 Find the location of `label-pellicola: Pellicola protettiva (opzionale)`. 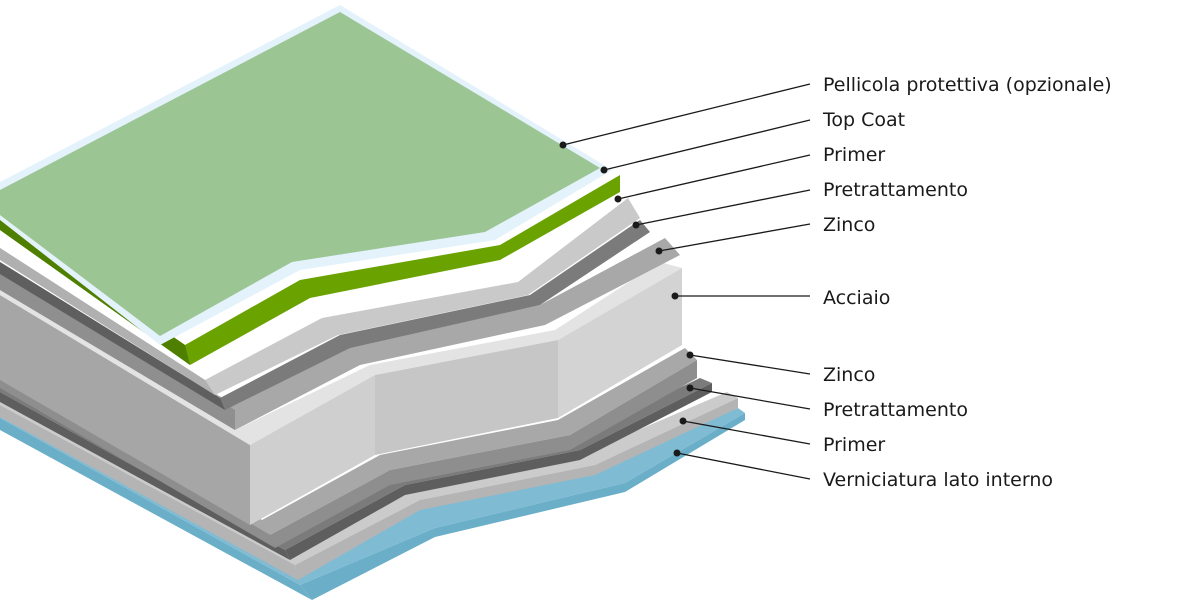

label-pellicola: Pellicola protettiva (opzionale) is located at coordinates (835, 111).